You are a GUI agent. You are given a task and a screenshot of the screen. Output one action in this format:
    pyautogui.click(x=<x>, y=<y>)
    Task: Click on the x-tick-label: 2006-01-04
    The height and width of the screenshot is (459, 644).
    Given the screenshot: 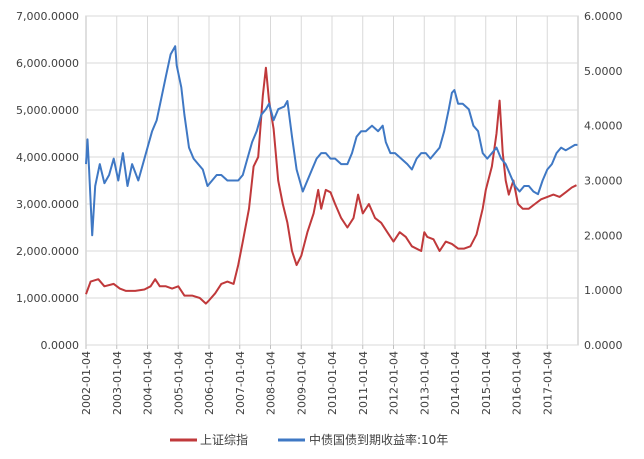 What is the action you would take?
    pyautogui.click(x=209, y=383)
    